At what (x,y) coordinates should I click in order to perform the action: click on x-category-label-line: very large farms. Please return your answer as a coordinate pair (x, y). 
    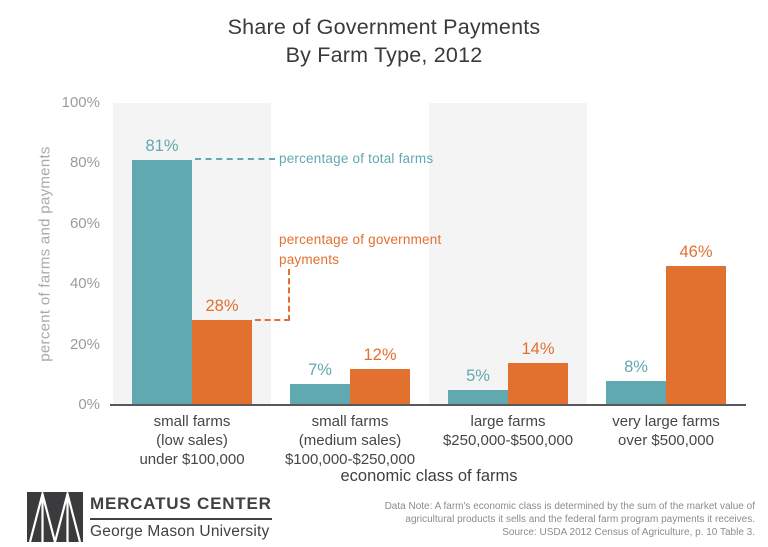
    Looking at the image, I should click on (666, 421).